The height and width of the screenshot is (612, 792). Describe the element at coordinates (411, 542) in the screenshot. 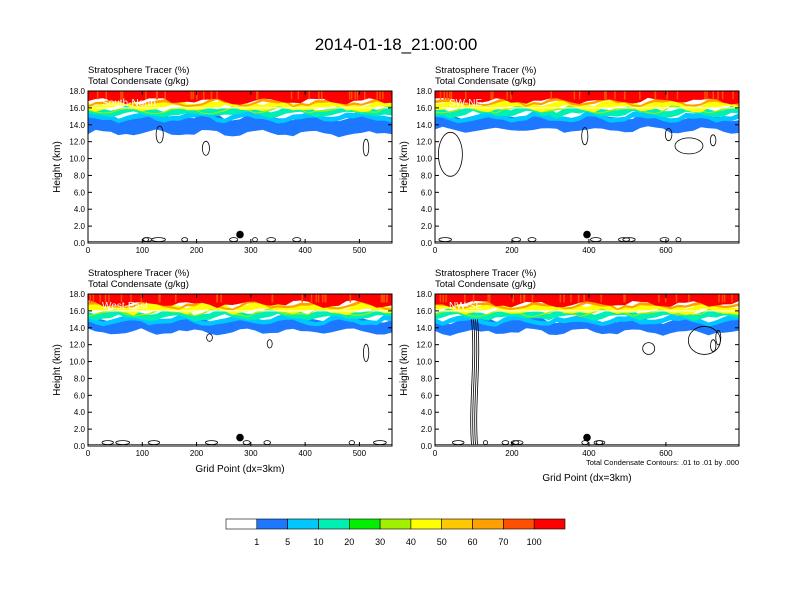

I see `colorbar-label: 40` at that location.